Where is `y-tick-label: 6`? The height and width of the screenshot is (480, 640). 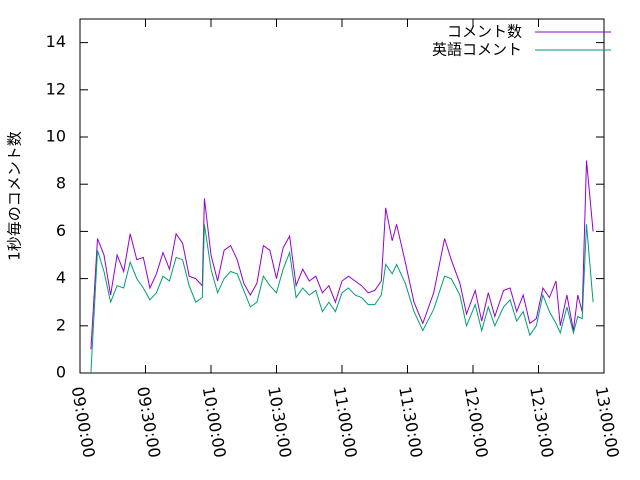 y-tick-label: 6 is located at coordinates (61, 230).